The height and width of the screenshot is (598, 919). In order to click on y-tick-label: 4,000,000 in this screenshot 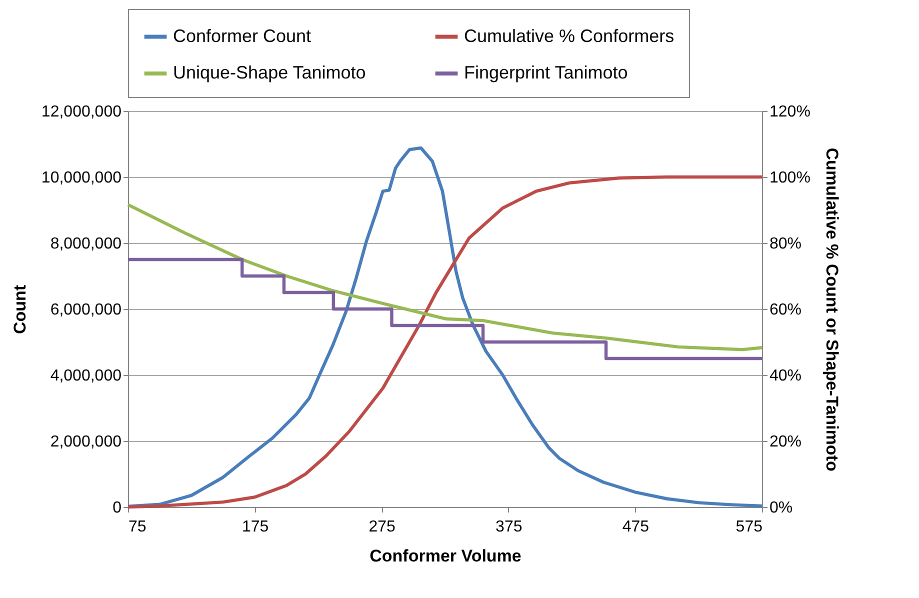, I will do `click(86, 376)`.